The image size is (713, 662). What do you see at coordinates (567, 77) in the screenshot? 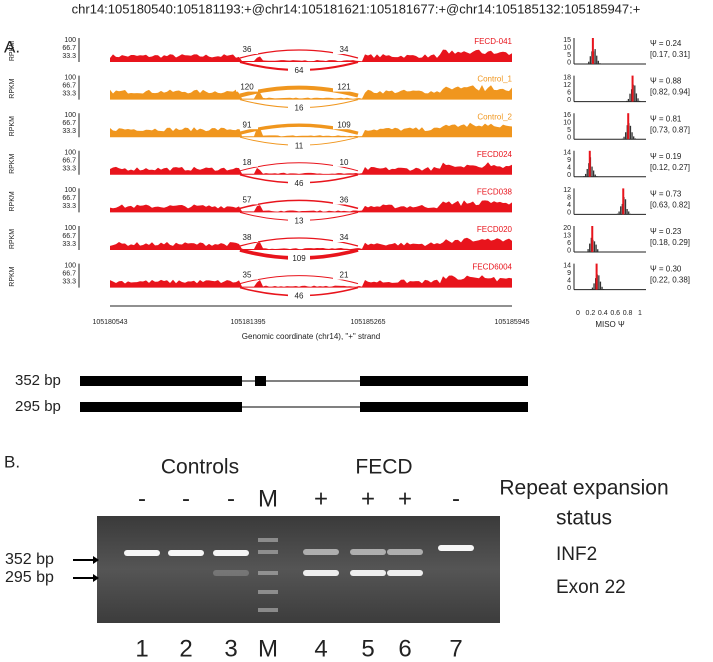
I see `hist-y-tick: 18` at bounding box center [567, 77].